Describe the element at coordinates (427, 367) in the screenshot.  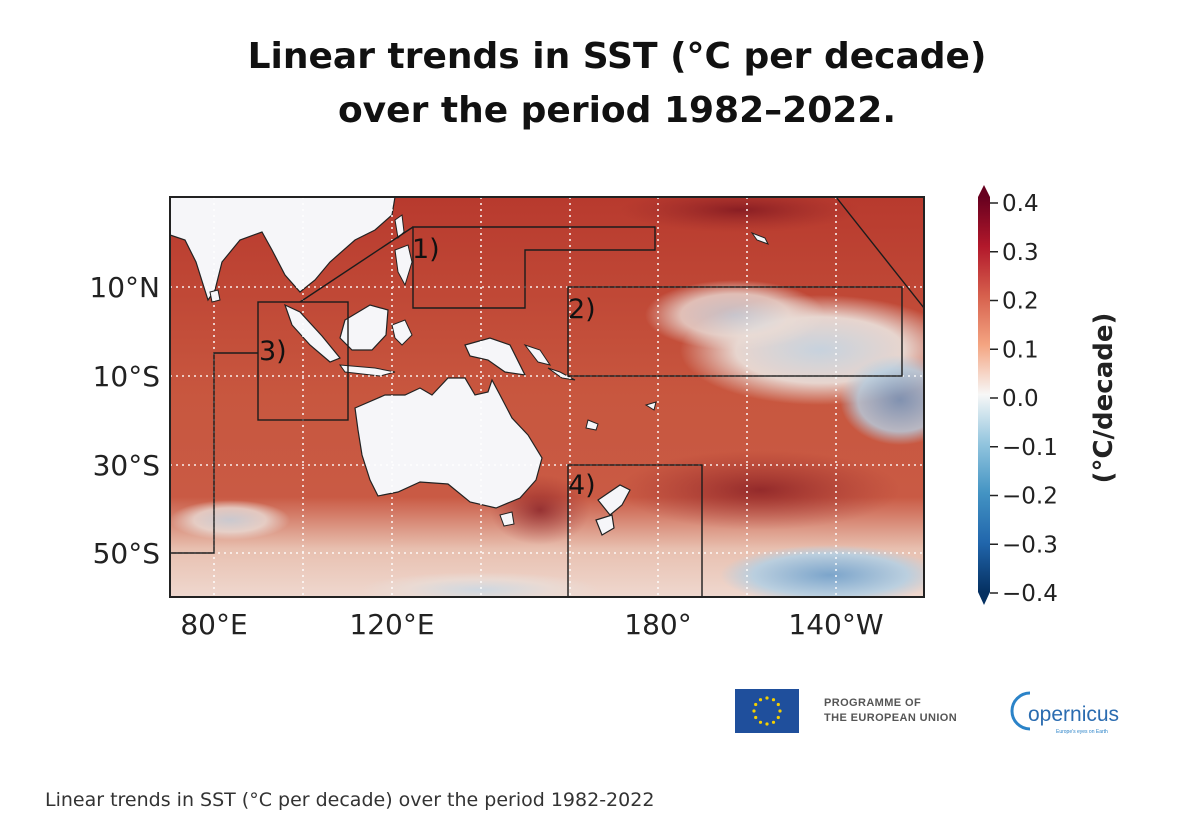
I see `region-labels: 1) 2) 3) 4)` at that location.